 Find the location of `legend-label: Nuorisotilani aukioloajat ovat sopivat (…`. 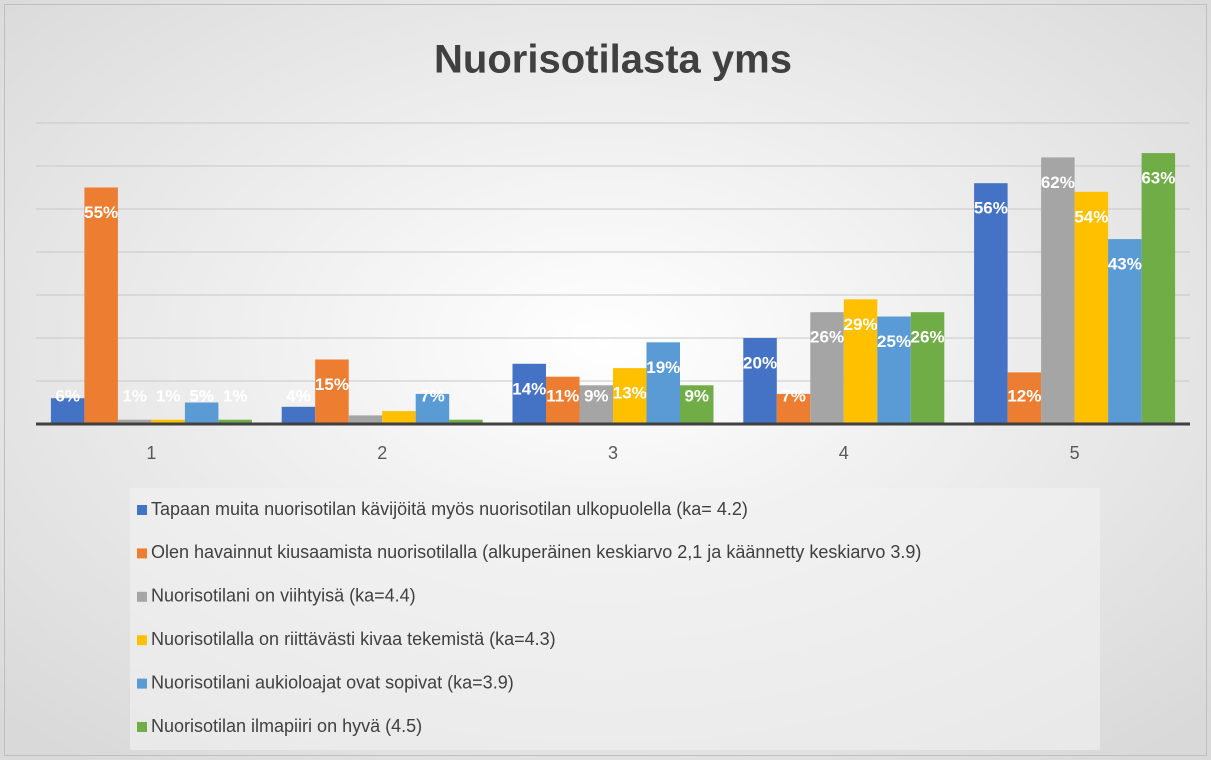

legend-label: Nuorisotilani aukioloajat ovat sopivat (… is located at coordinates (332, 682).